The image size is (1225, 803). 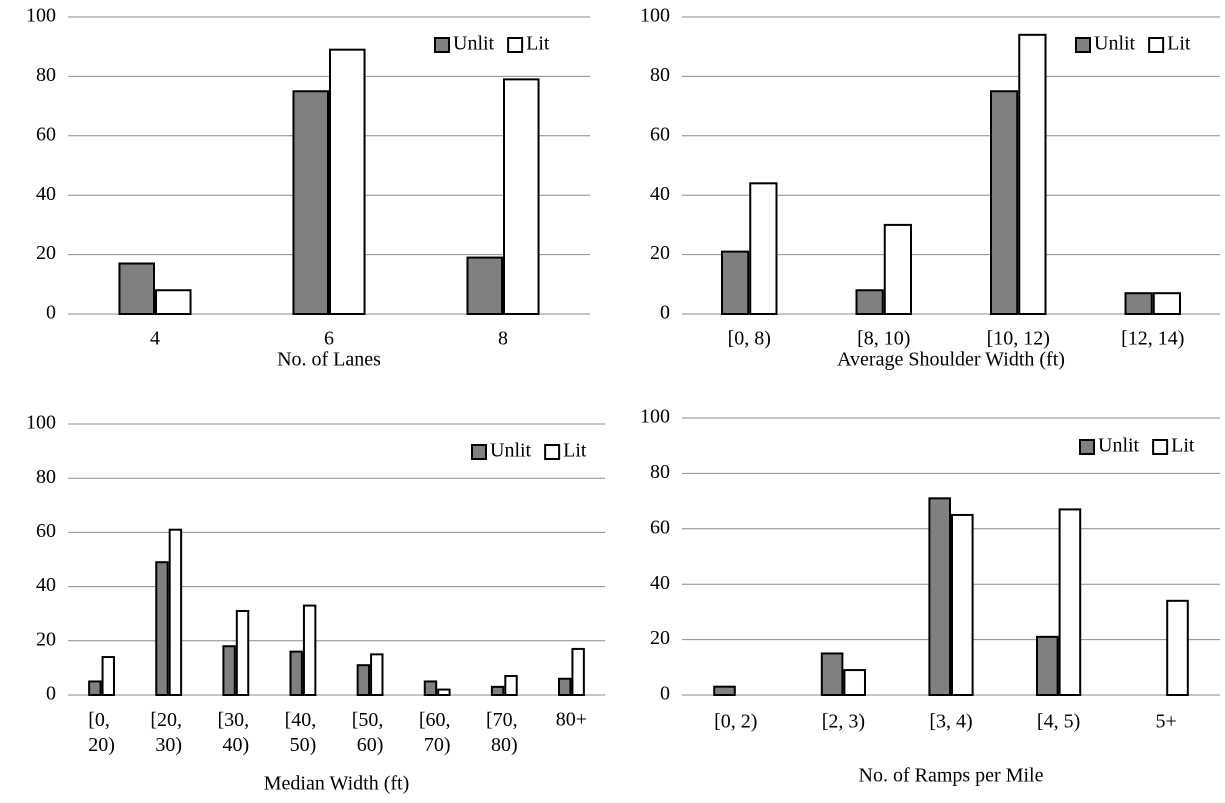 I want to click on tick-line: [50,, so click(x=370, y=720).